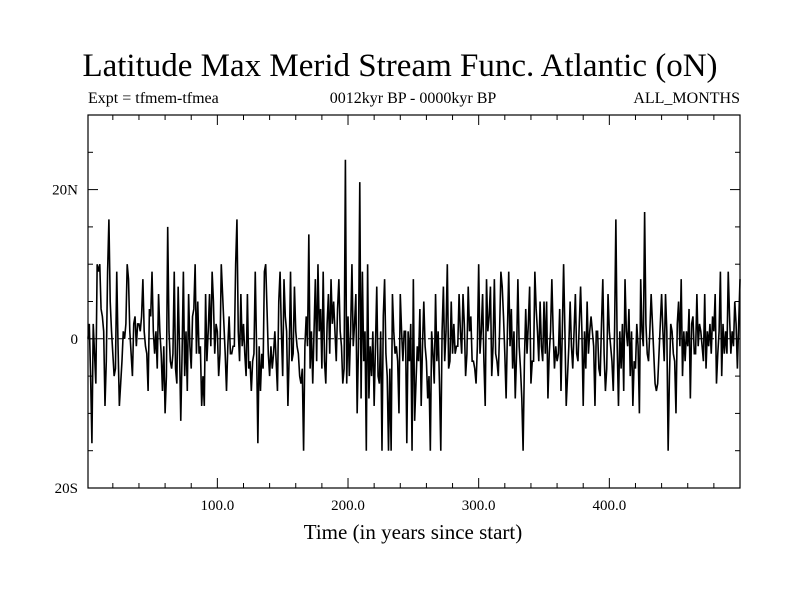  What do you see at coordinates (217, 506) in the screenshot?
I see `x-tick-label: 100.0` at bounding box center [217, 506].